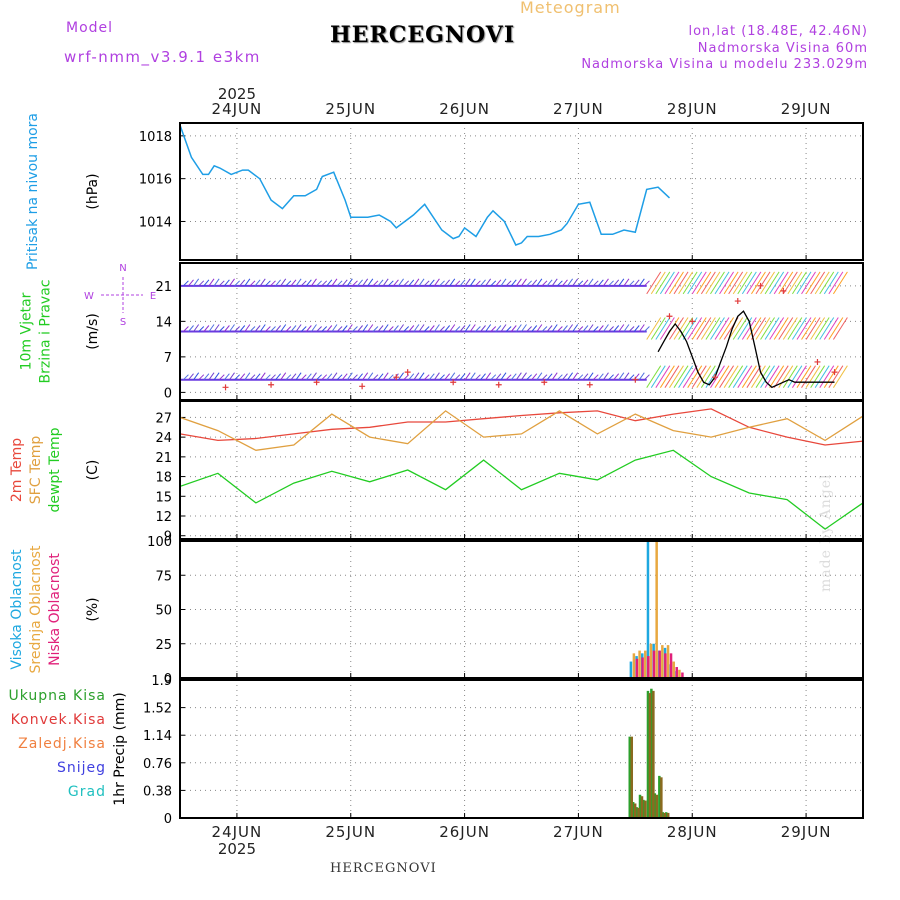 Image resolution: width=900 pixels, height=900 pixels. Describe the element at coordinates (81, 768) in the screenshot. I see `legend-label: Snijeg` at that location.